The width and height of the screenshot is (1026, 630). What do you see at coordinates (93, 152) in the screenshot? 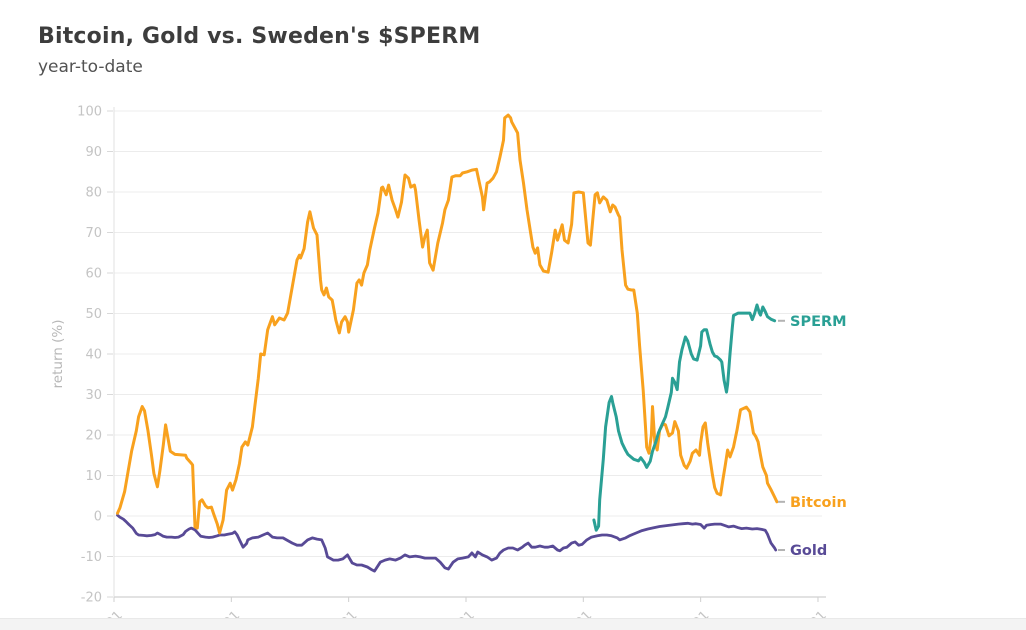
I see `y-tick-label: 90` at bounding box center [93, 152].